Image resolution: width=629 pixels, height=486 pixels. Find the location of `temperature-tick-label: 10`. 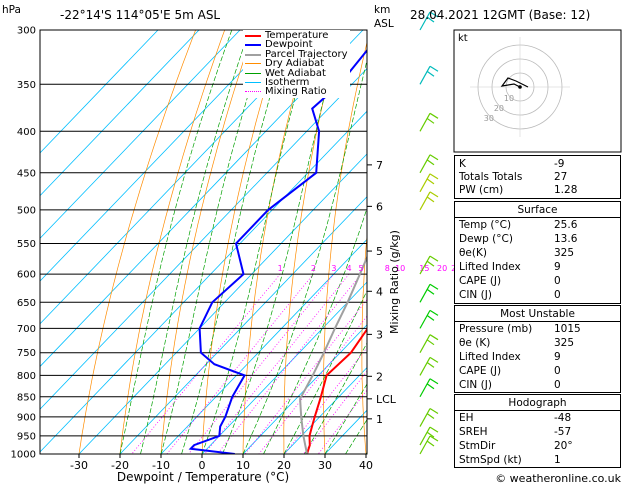

temperature-tick-label: 10 is located at coordinates (243, 465).